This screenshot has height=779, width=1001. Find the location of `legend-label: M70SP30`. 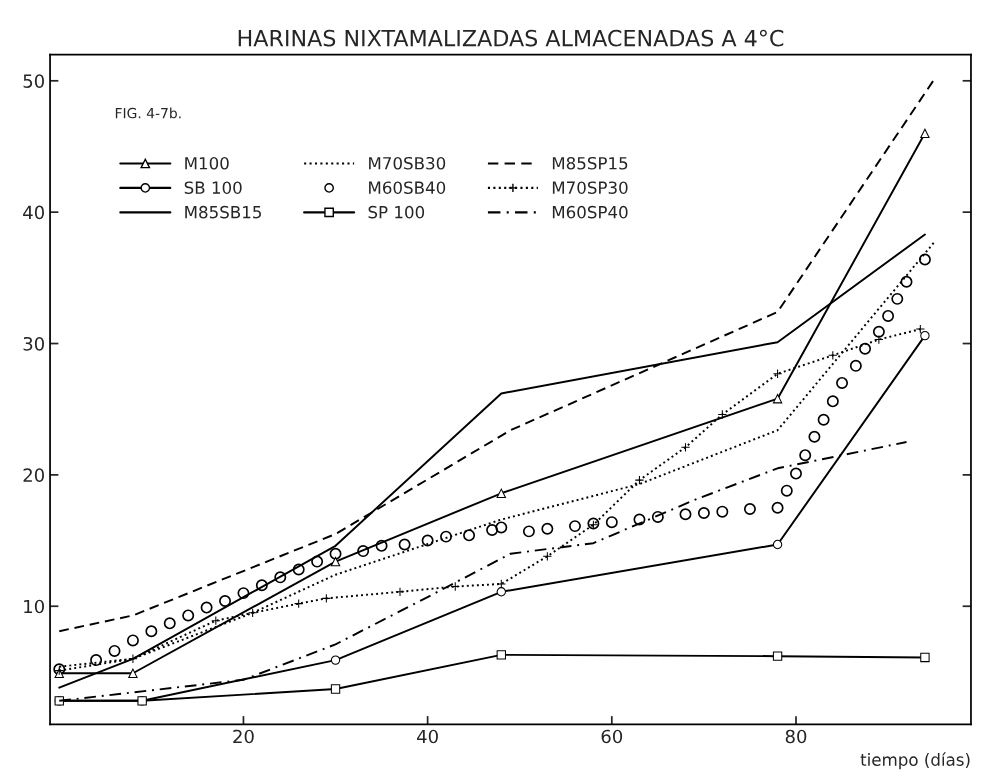

legend-label: M70SP30 is located at coordinates (590, 187).